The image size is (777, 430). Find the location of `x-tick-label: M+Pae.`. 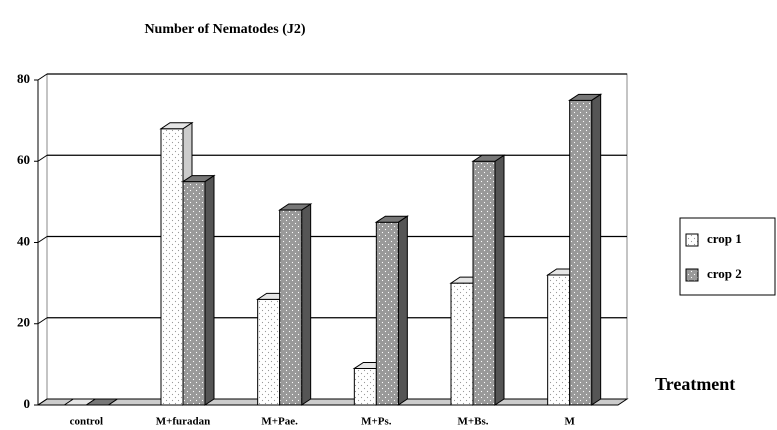

x-tick-label: M+Pae. is located at coordinates (279, 422).